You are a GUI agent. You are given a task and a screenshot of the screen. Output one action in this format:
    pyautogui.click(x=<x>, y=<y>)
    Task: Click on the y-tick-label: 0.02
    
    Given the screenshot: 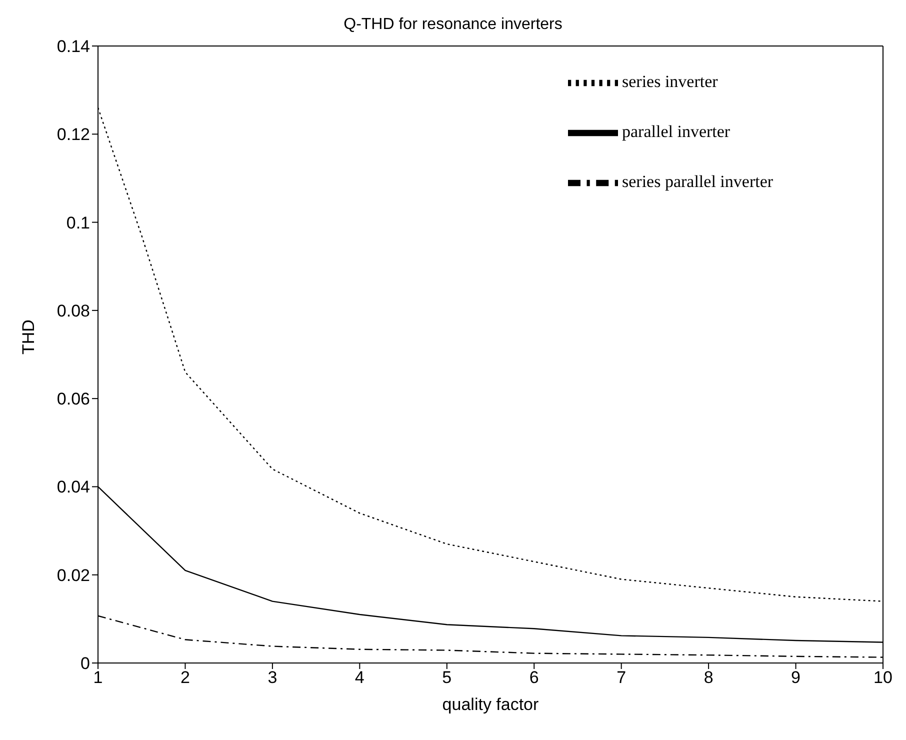 What is the action you would take?
    pyautogui.click(x=73, y=575)
    